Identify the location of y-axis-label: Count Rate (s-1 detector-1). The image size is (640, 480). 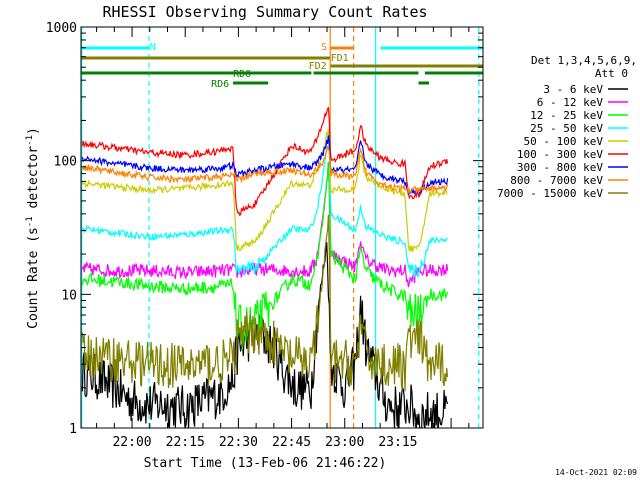
(33, 228).